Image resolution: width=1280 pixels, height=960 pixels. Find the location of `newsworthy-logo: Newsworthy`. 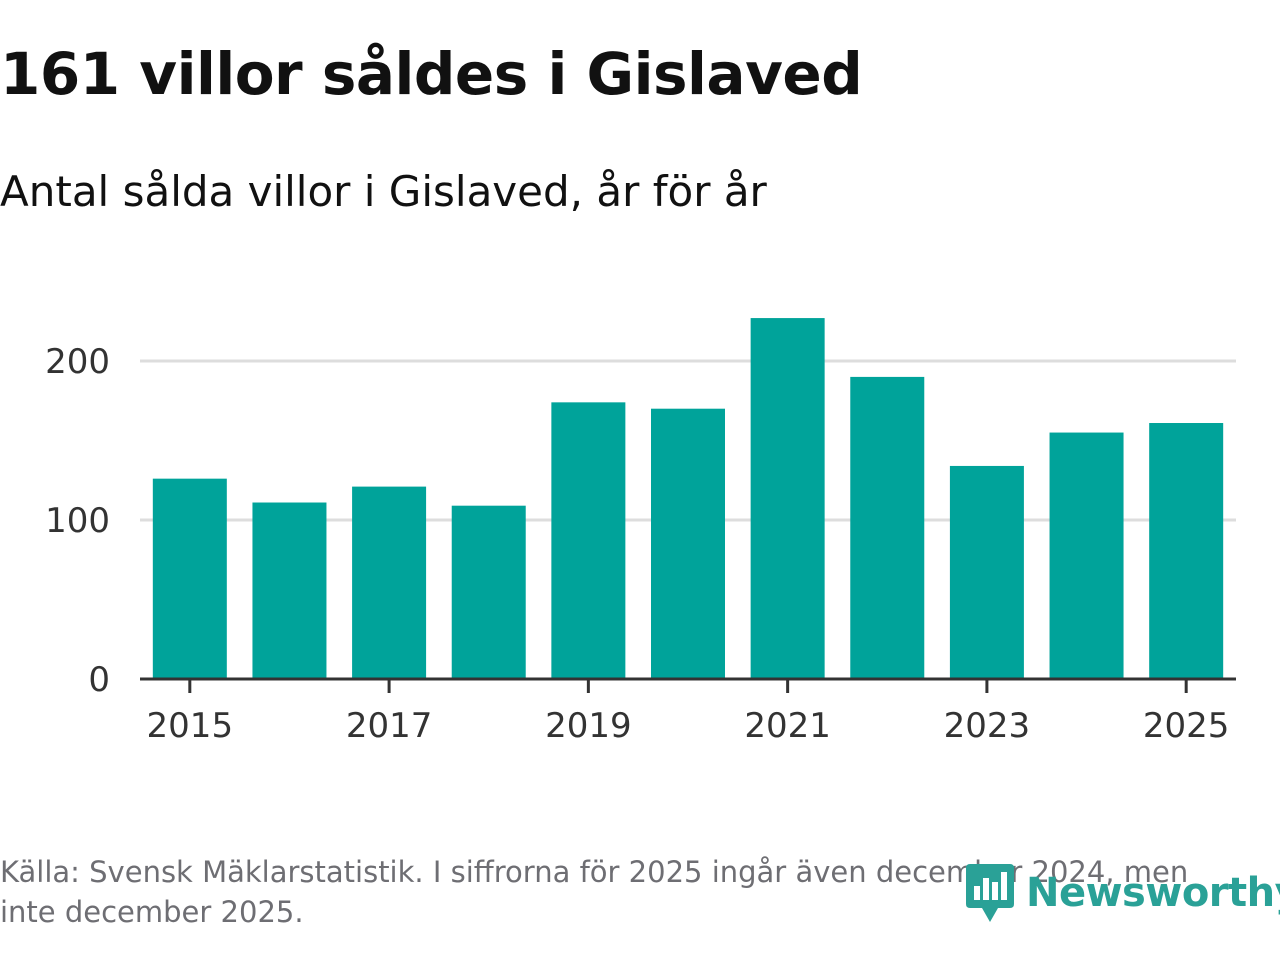

newsworthy-logo: Newsworthy is located at coordinates (1121, 893).